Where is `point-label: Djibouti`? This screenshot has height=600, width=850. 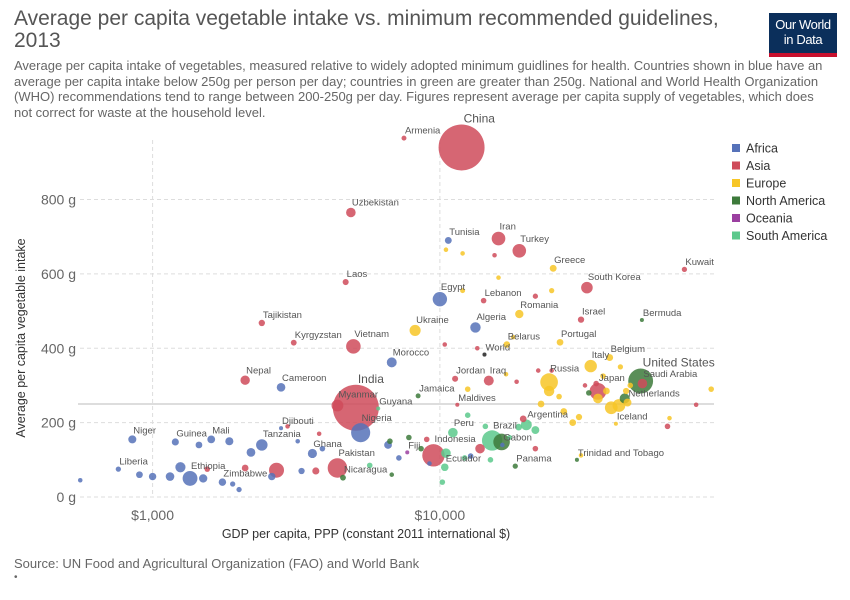
point-label: Djibouti is located at coordinates (298, 421).